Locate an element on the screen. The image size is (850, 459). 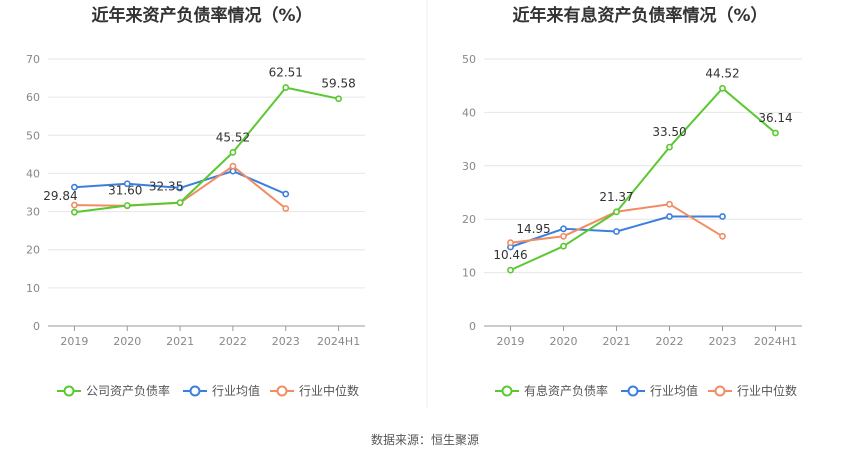
left-y-tick-label: 50 is located at coordinates (33, 135).